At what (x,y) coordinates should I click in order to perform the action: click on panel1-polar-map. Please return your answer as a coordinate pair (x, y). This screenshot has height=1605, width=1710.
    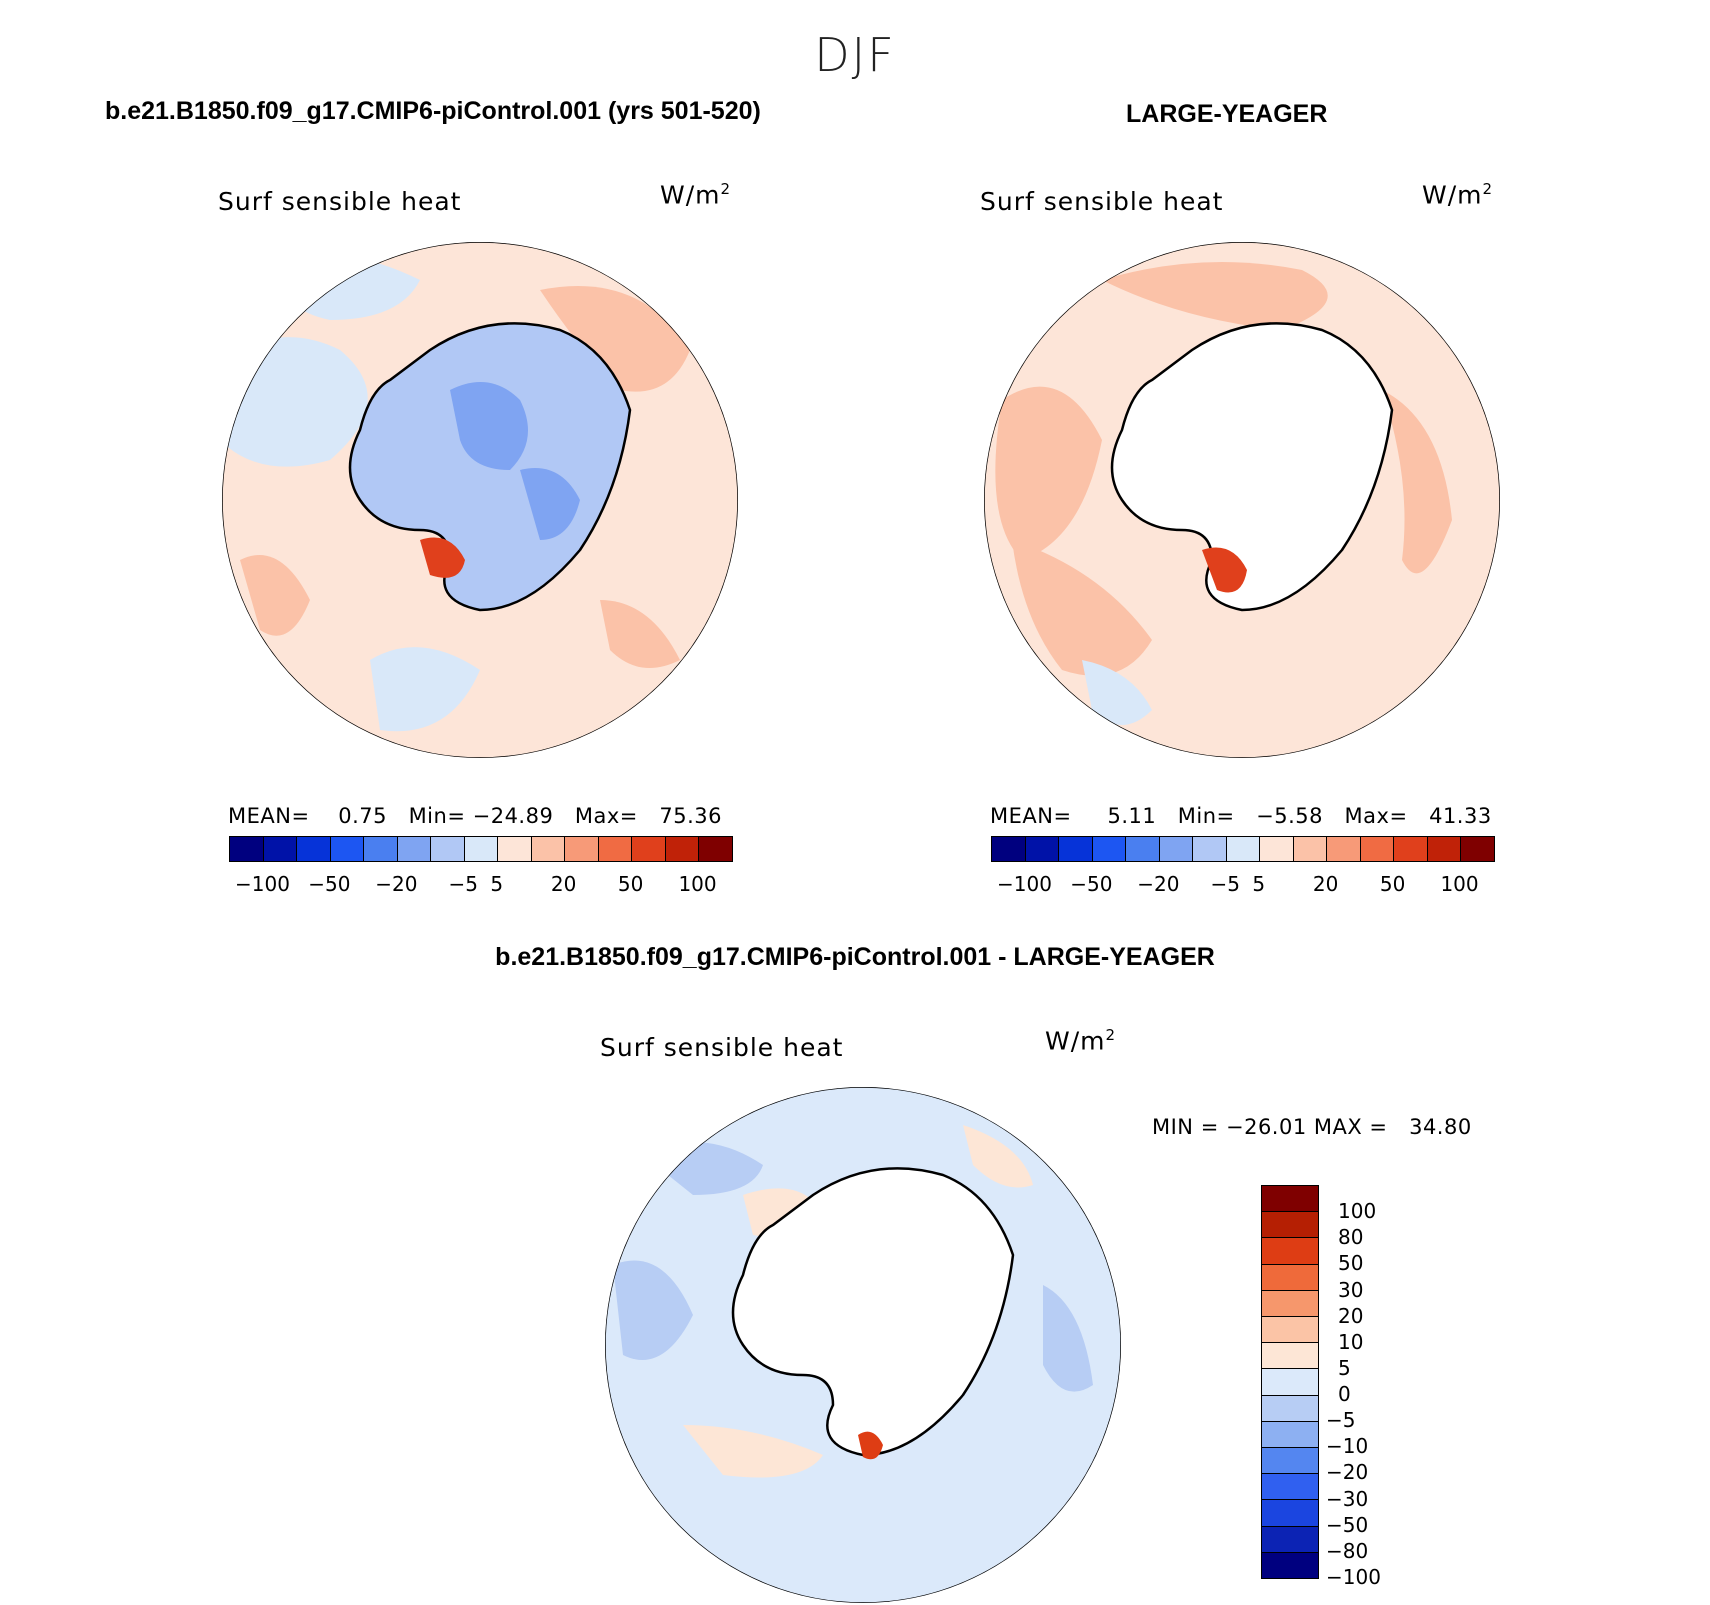
    Looking at the image, I should click on (480, 500).